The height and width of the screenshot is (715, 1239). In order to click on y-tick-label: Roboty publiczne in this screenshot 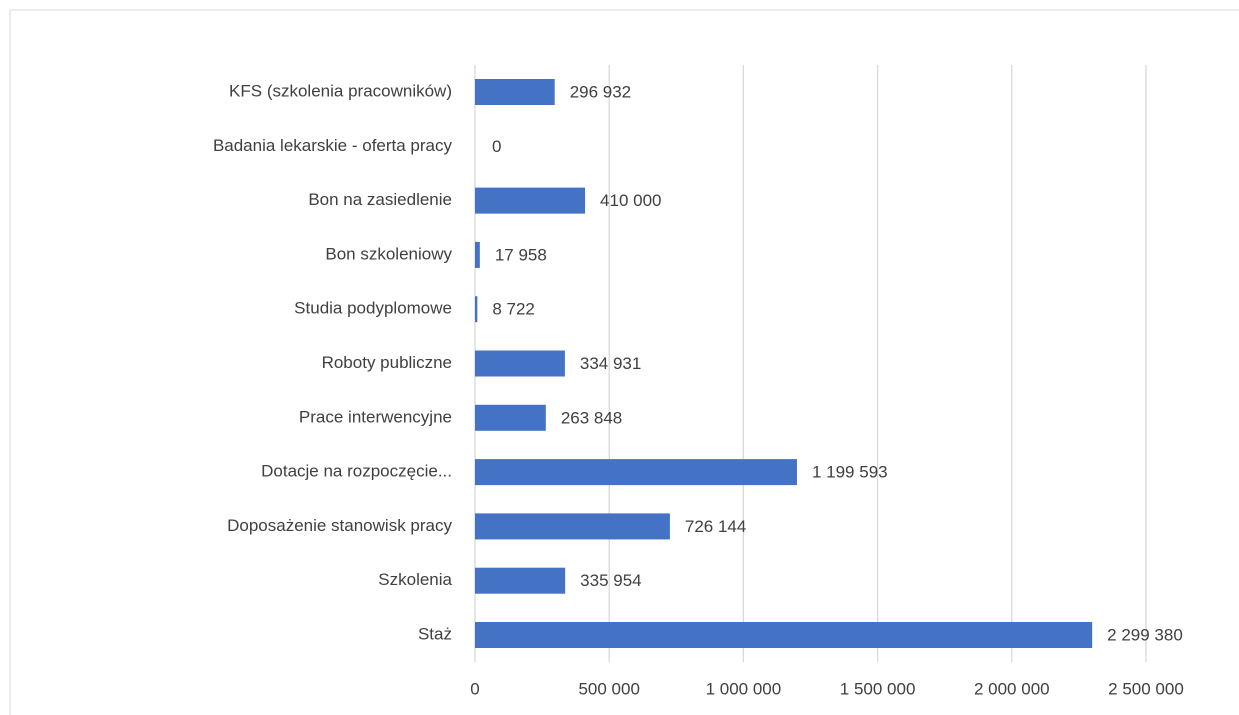, I will do `click(387, 362)`.